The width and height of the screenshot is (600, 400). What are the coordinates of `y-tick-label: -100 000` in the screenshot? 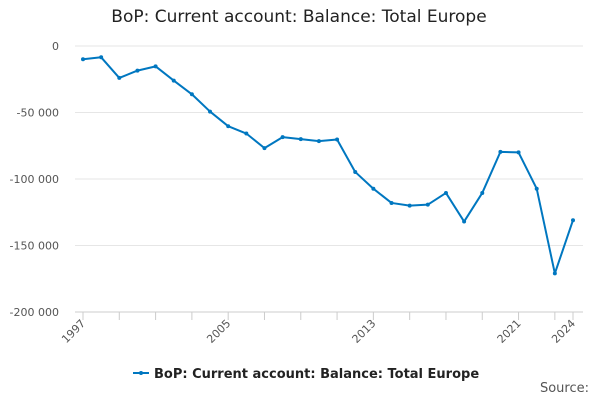 It's located at (34, 179).